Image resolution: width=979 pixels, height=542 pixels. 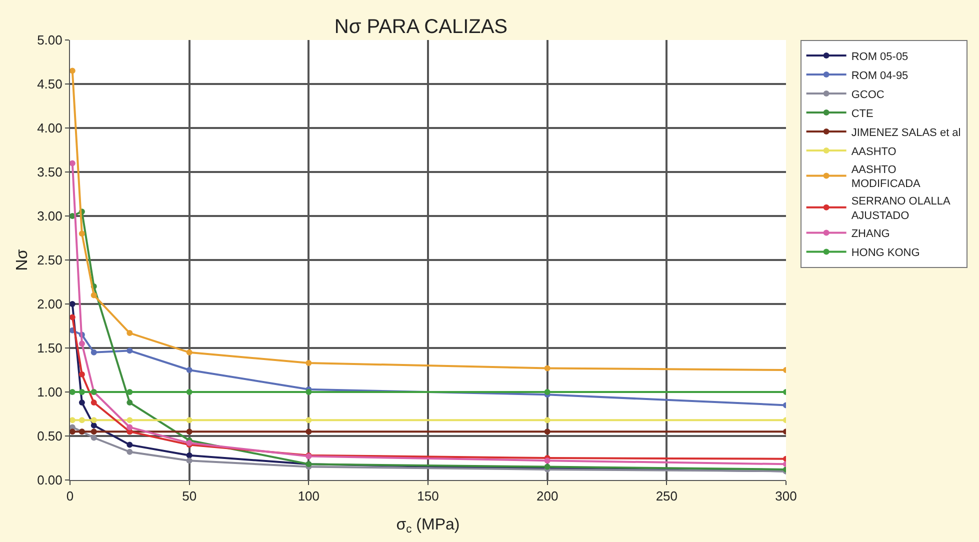 I want to click on legend-label: CTE, so click(x=862, y=114).